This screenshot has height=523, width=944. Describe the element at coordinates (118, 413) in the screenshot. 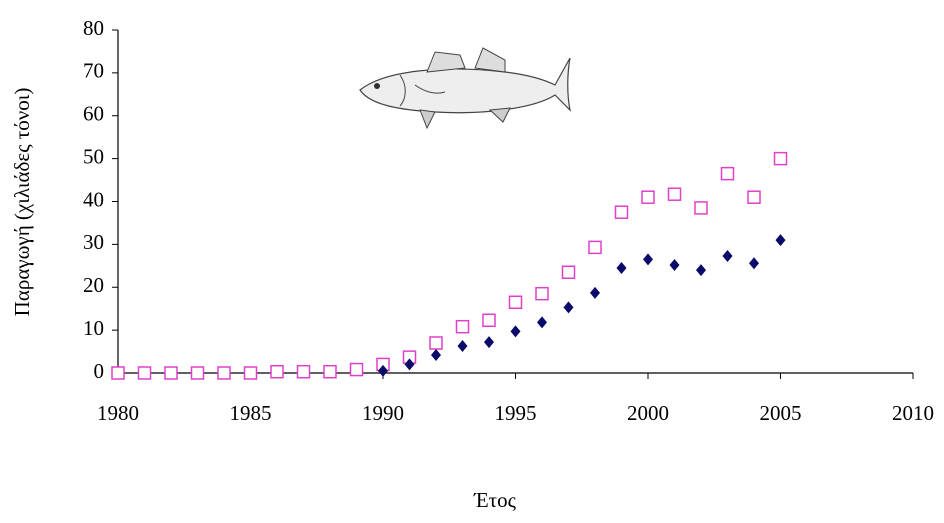

I see `x-tick-label: 1980` at that location.